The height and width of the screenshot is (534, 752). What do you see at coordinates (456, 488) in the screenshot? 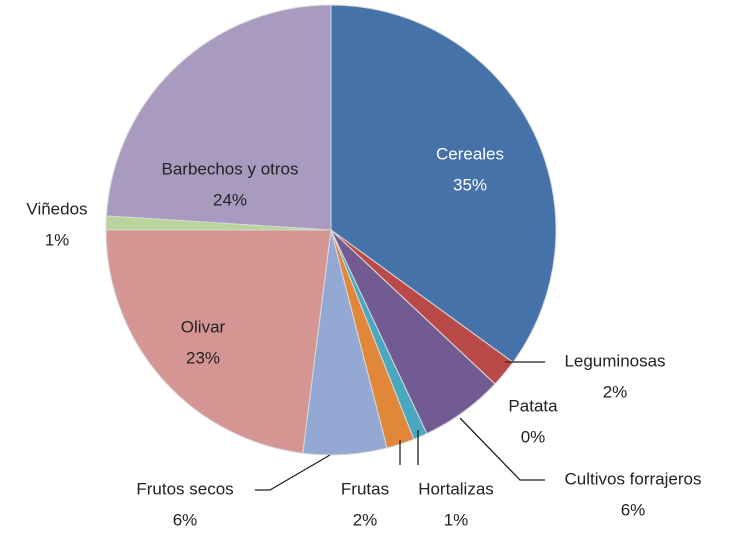
I see `slice-label: Hortalizas` at bounding box center [456, 488].